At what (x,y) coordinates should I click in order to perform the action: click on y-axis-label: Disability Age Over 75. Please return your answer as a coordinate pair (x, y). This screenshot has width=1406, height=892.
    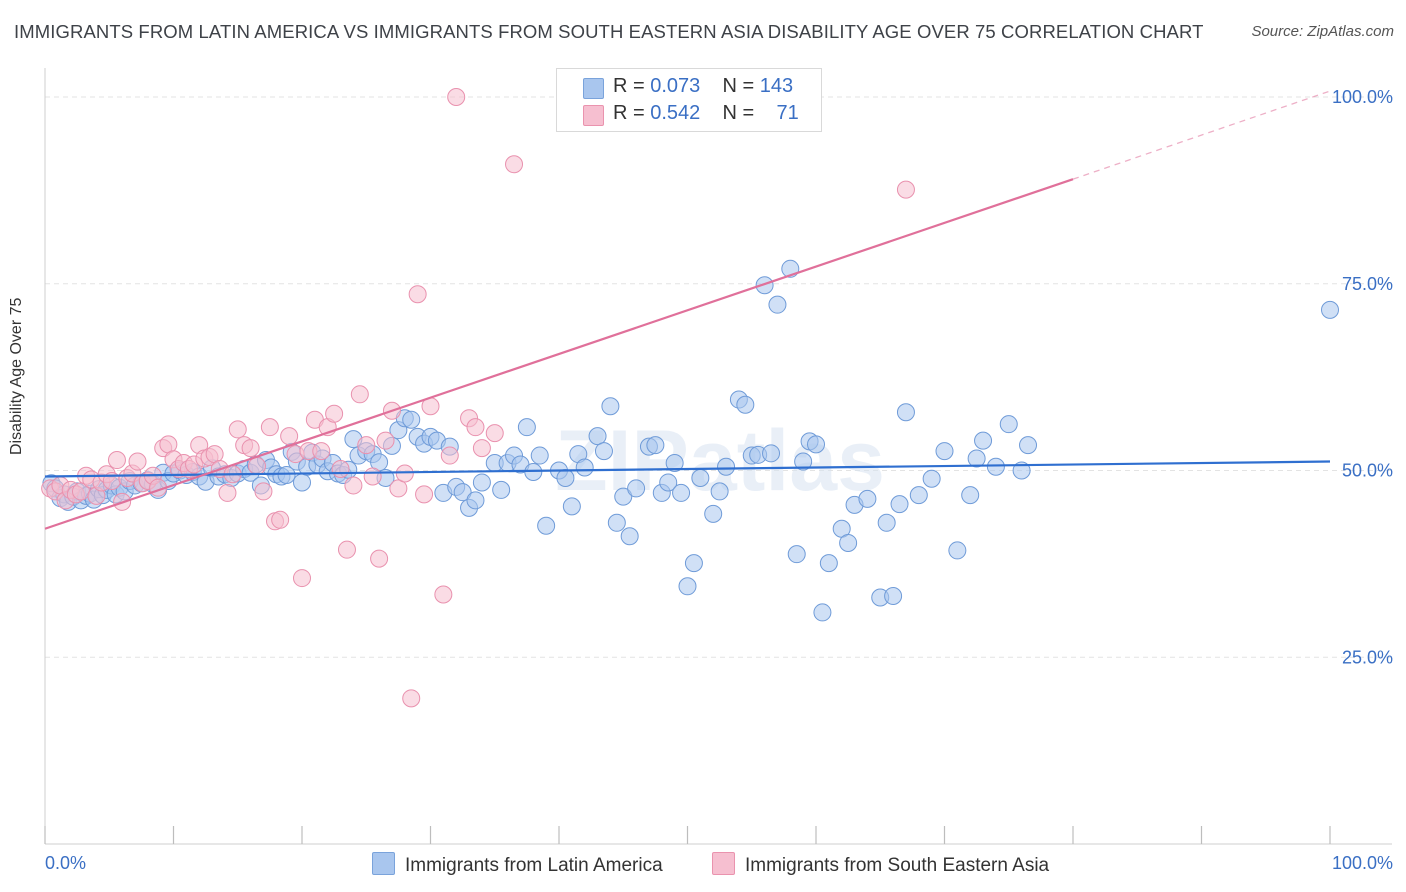
    Looking at the image, I should click on (16, 376).